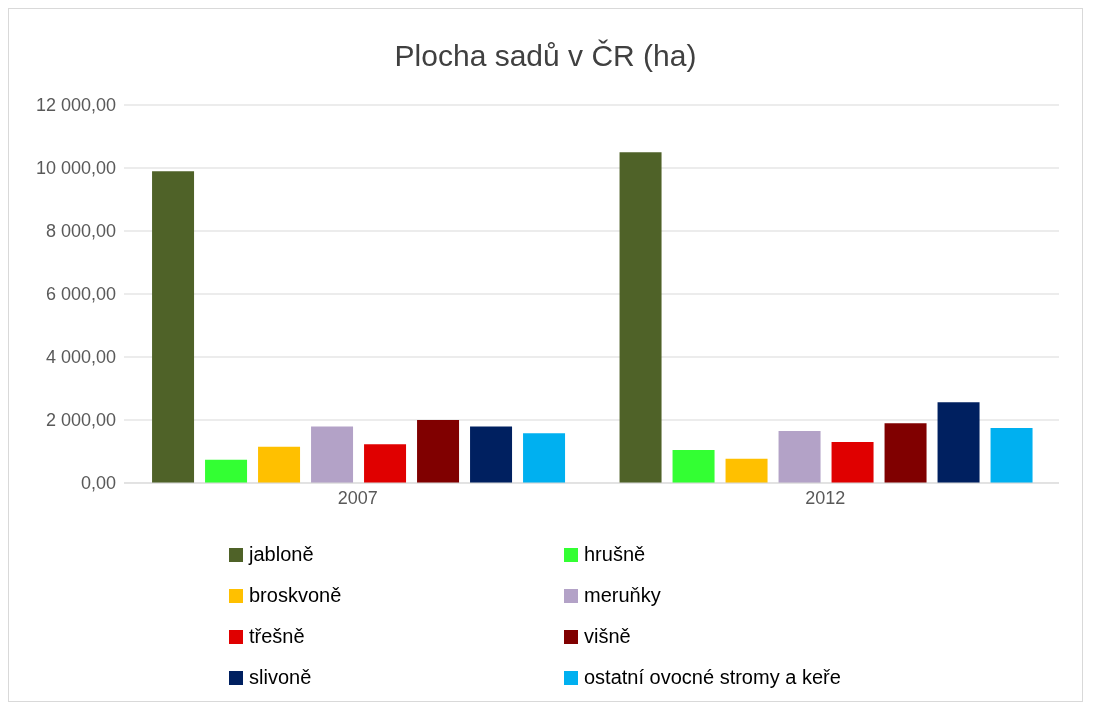  Describe the element at coordinates (545, 56) in the screenshot. I see `chart-title: Plocha sadů v ČR (ha)` at that location.